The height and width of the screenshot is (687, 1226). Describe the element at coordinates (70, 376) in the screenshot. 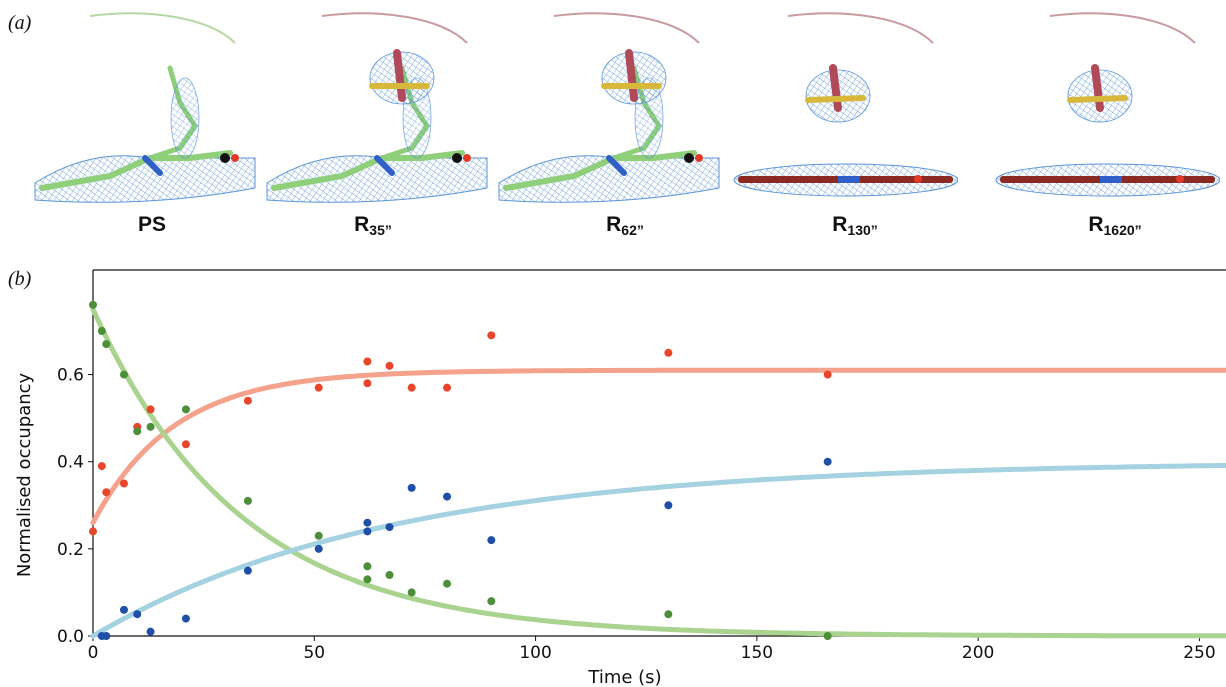

I see `y-tick-label: 0.6` at that location.